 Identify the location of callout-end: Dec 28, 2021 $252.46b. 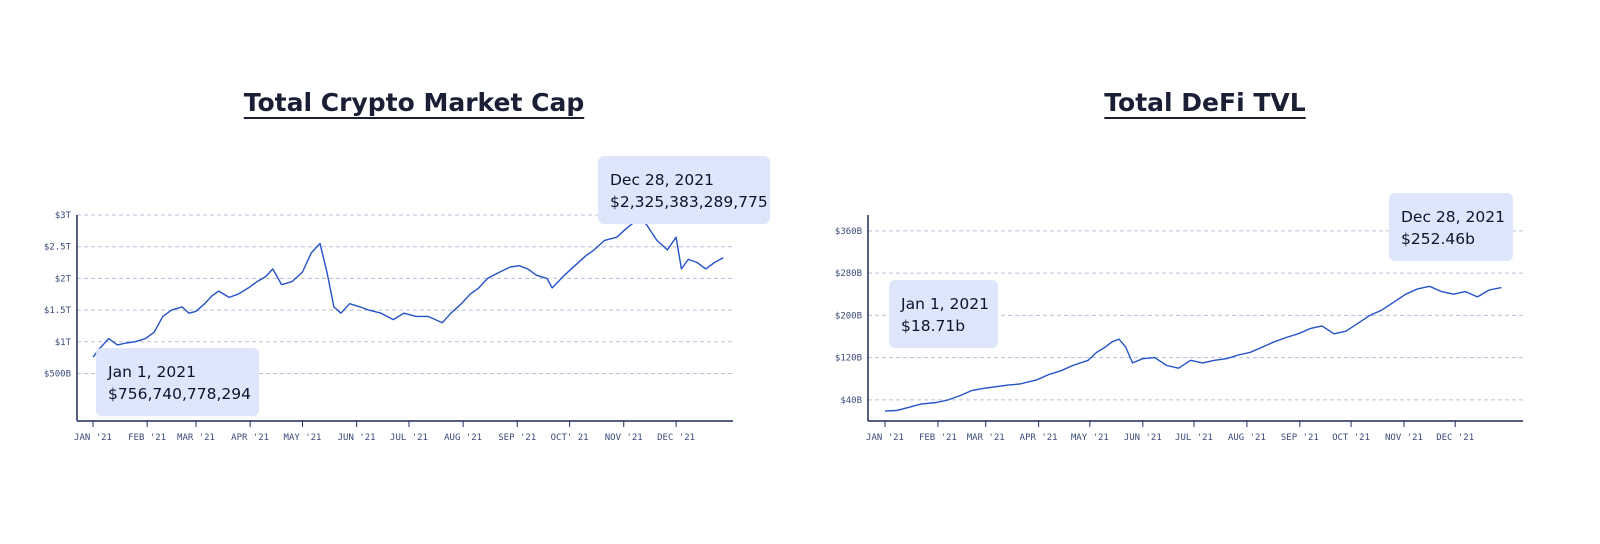
(1451, 227).